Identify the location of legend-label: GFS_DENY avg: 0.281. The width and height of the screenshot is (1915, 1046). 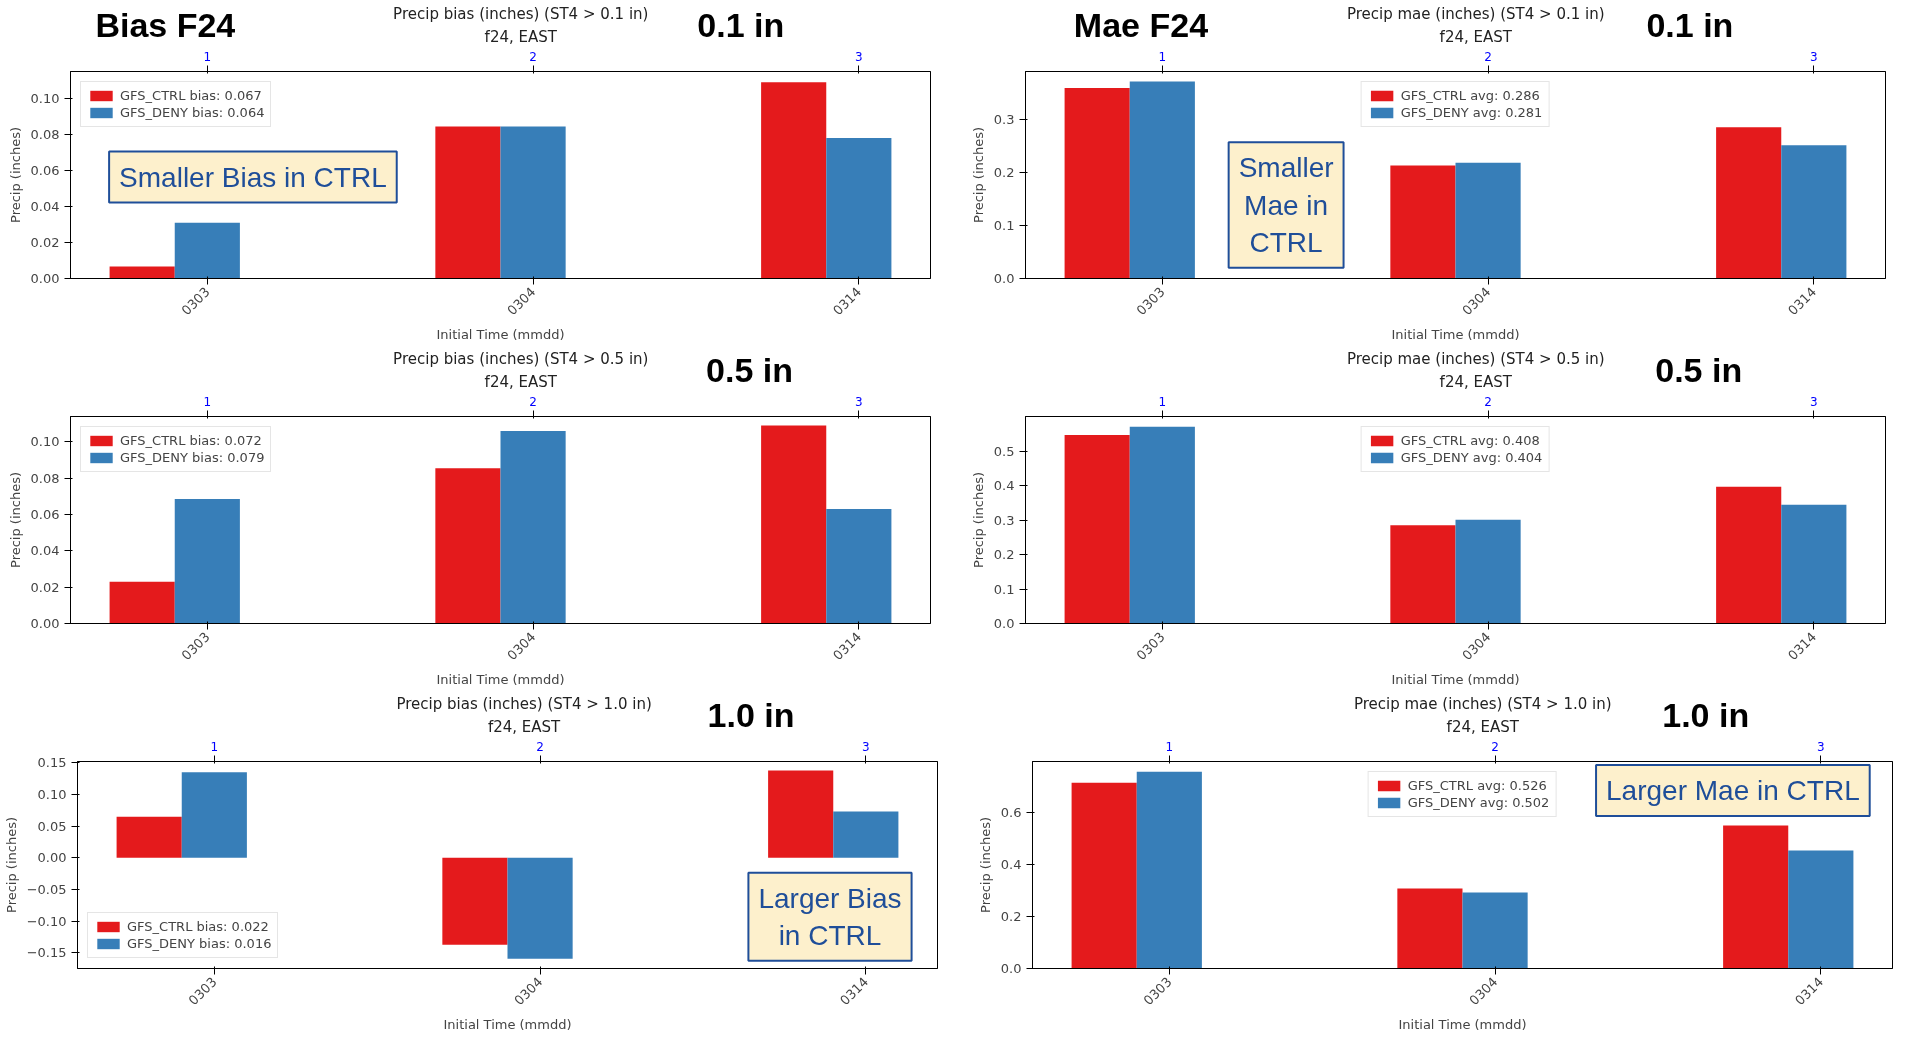
(1471, 112).